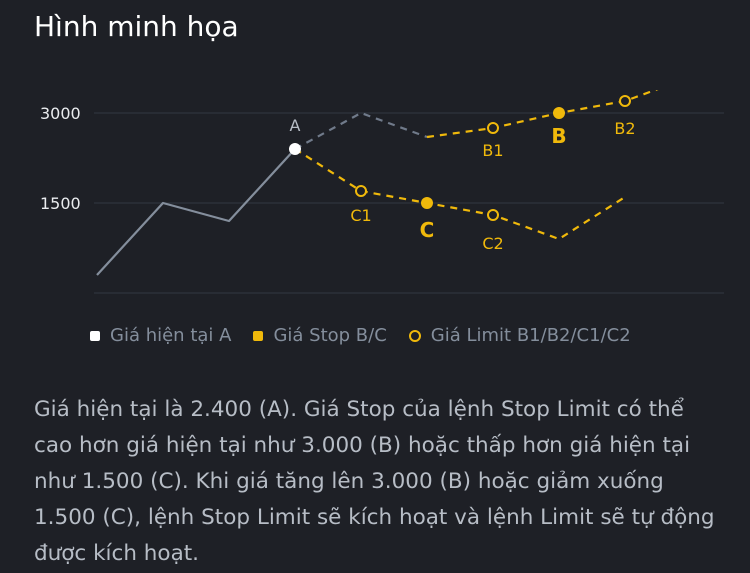 The height and width of the screenshot is (573, 750). What do you see at coordinates (414, 335) in the screenshot?
I see `hollow-circle-icon` at bounding box center [414, 335].